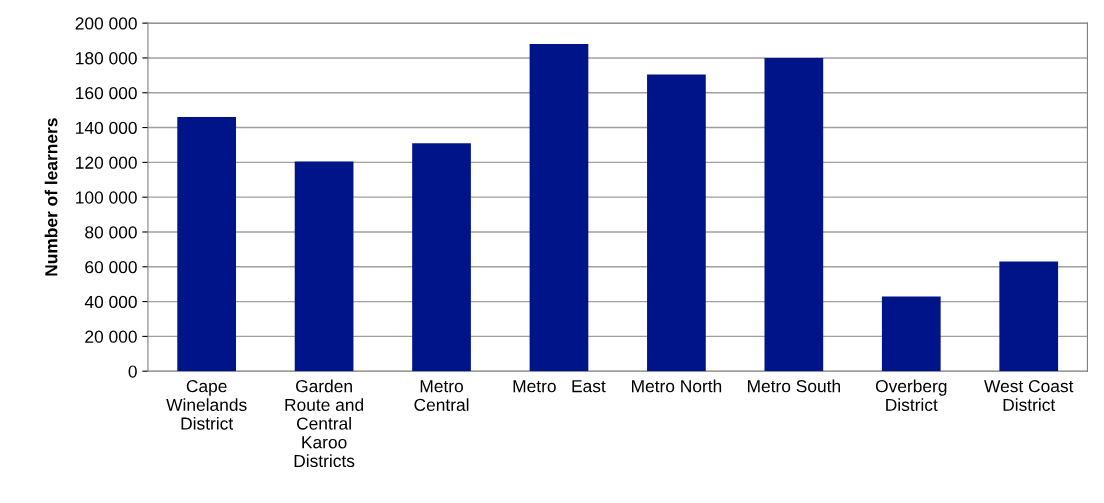 Image resolution: width=1104 pixels, height=503 pixels. What do you see at coordinates (106, 162) in the screenshot?
I see `y-tick-label: 120 000` at bounding box center [106, 162].